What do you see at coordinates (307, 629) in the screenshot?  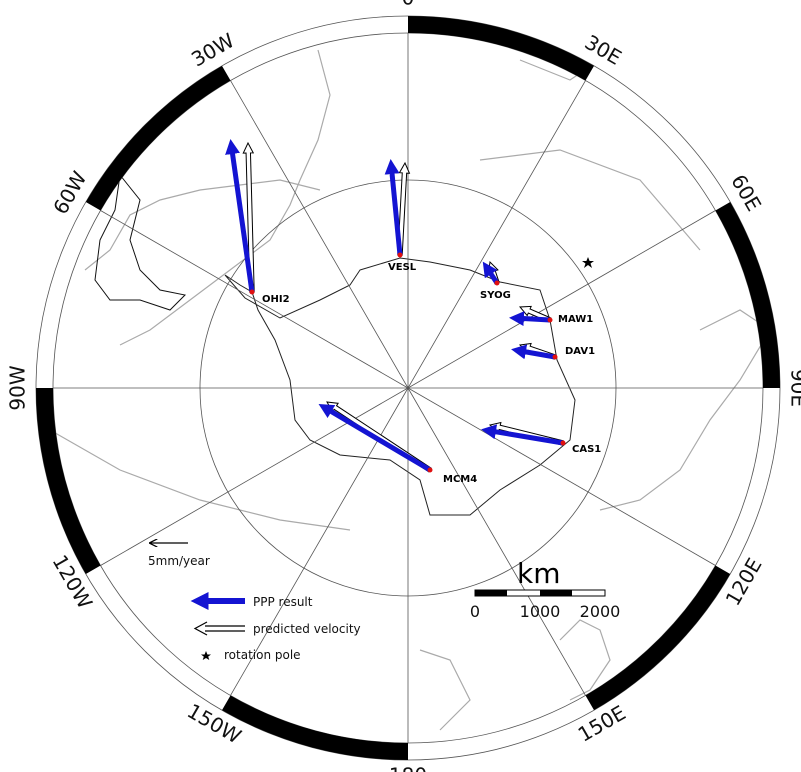 I see `legend-label: predicted velocity` at bounding box center [307, 629].